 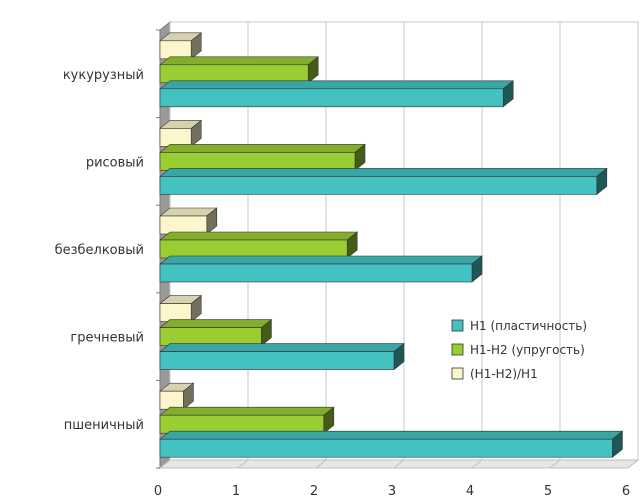 What do you see at coordinates (104, 425) in the screenshot?
I see `category-label: пшеничный` at bounding box center [104, 425].